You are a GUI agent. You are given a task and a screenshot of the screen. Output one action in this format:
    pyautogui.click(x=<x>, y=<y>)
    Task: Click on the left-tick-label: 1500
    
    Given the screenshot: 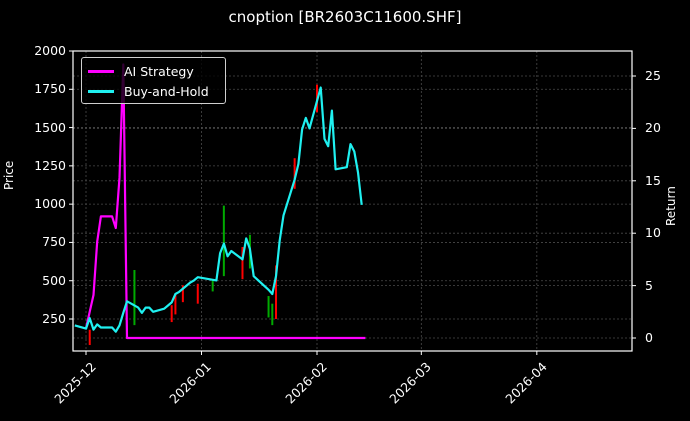 What is the action you would take?
    pyautogui.click(x=50, y=127)
    